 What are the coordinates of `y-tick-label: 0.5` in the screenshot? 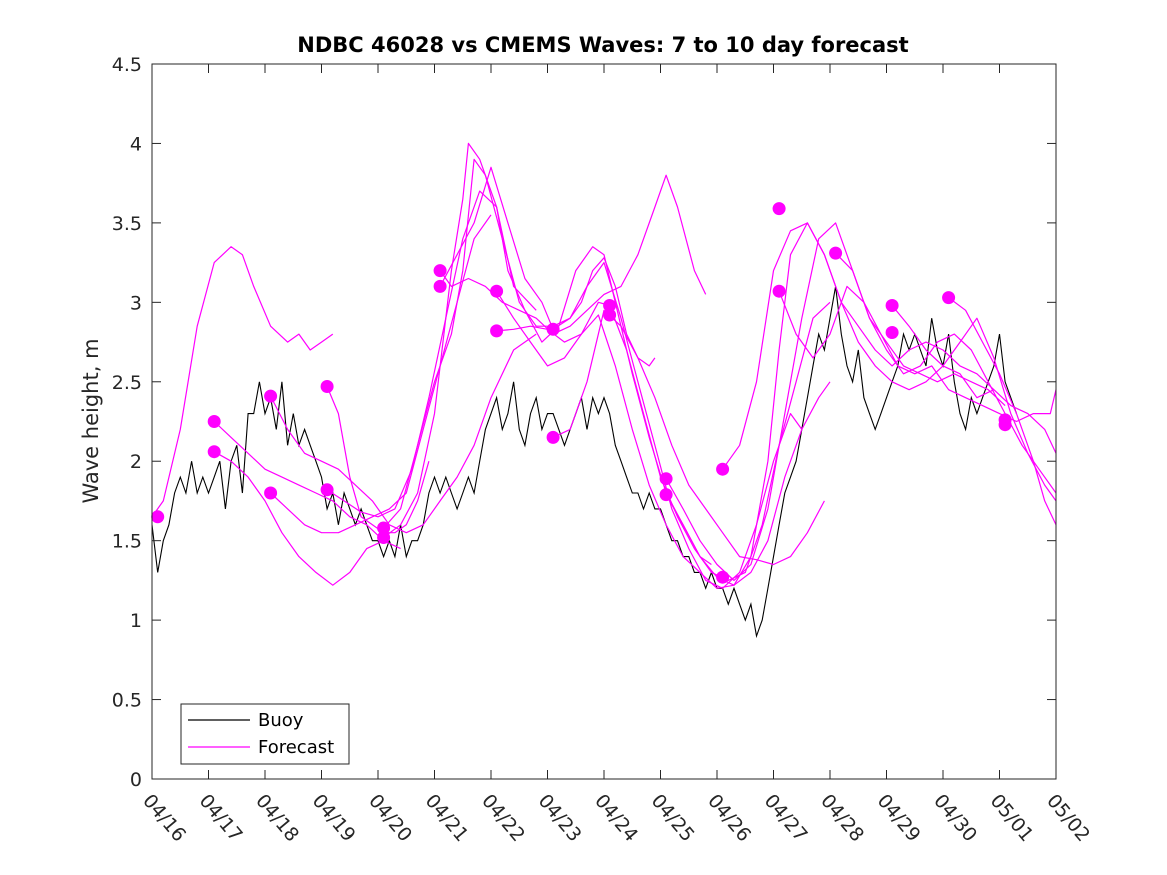 It's located at (127, 701).